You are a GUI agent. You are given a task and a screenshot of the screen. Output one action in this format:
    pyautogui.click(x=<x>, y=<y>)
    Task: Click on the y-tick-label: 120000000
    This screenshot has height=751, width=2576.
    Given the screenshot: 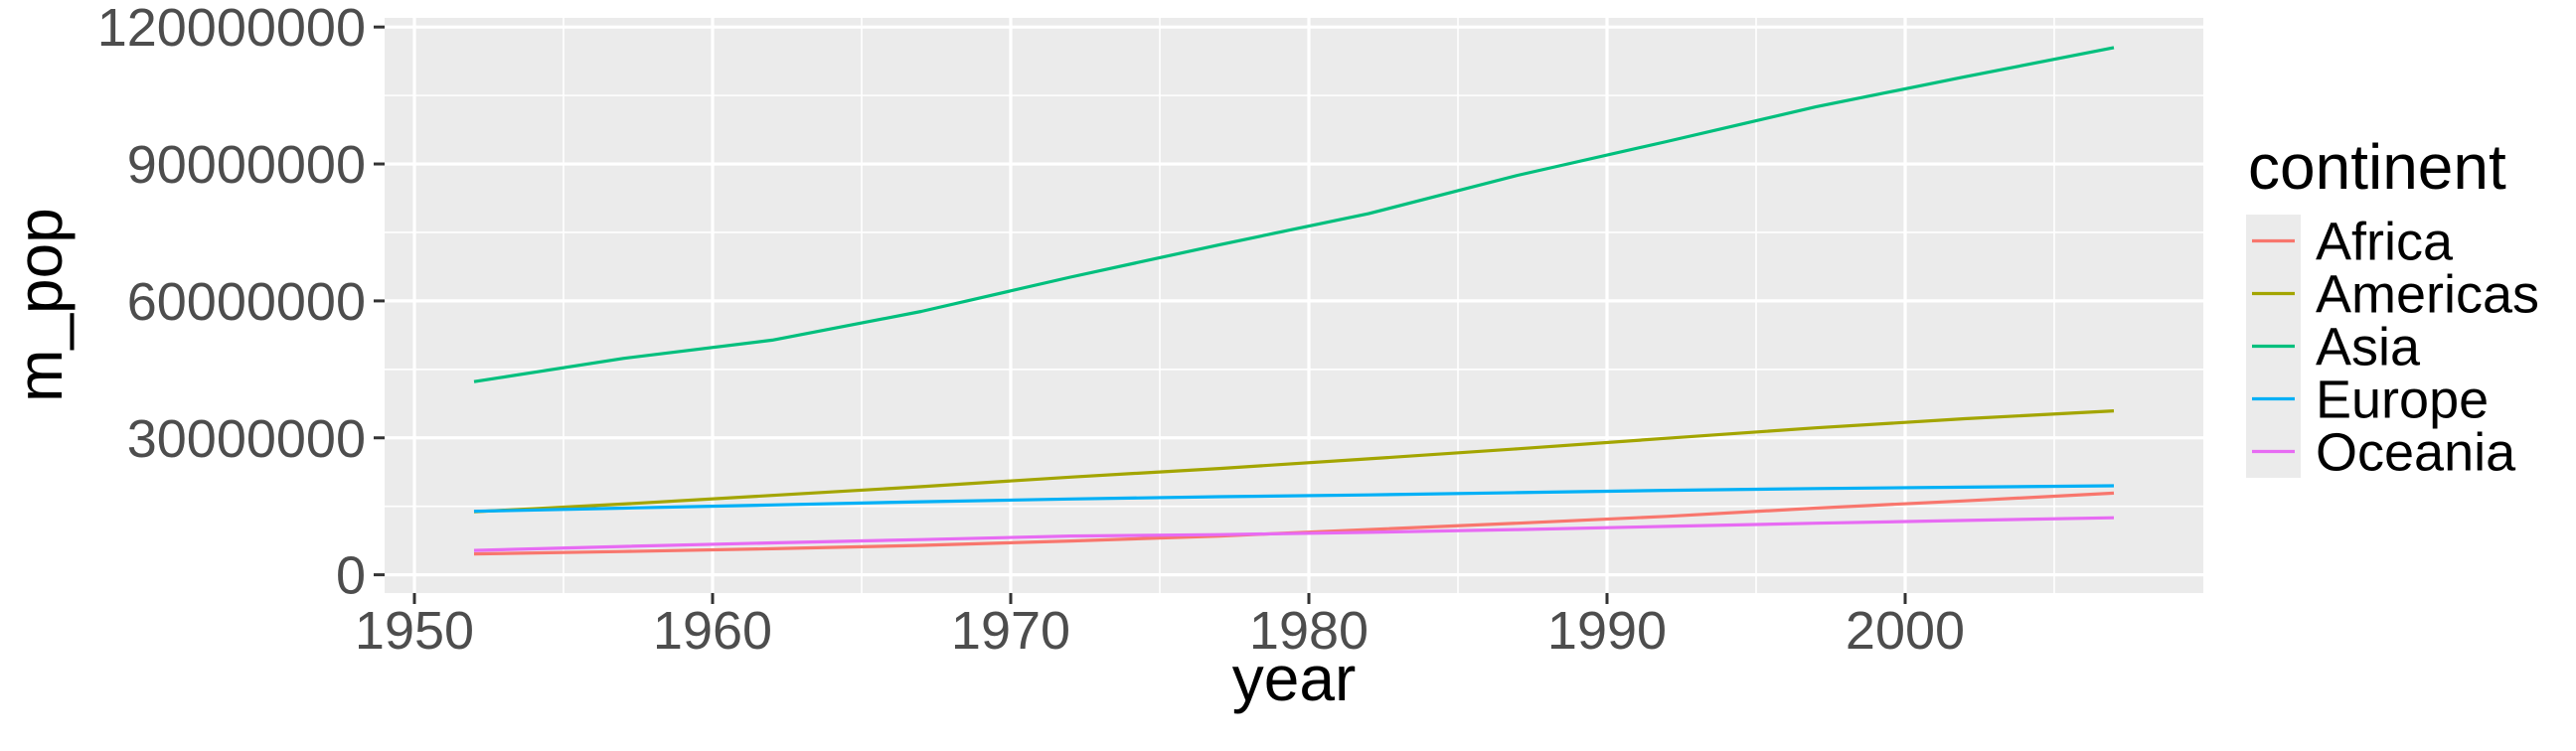 What is the action you would take?
    pyautogui.click(x=231, y=29)
    